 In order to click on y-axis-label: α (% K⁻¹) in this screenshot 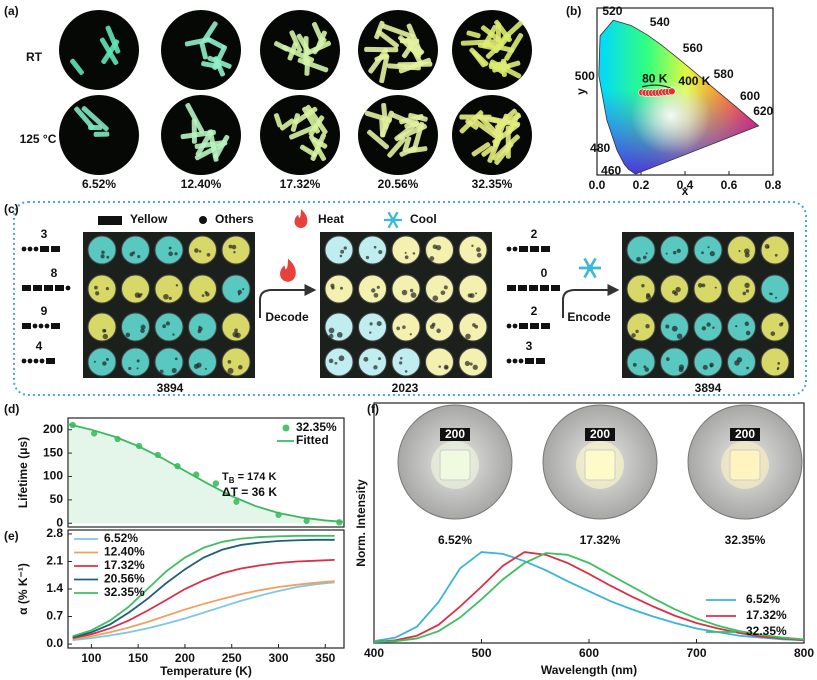, I will do `click(23, 589)`.